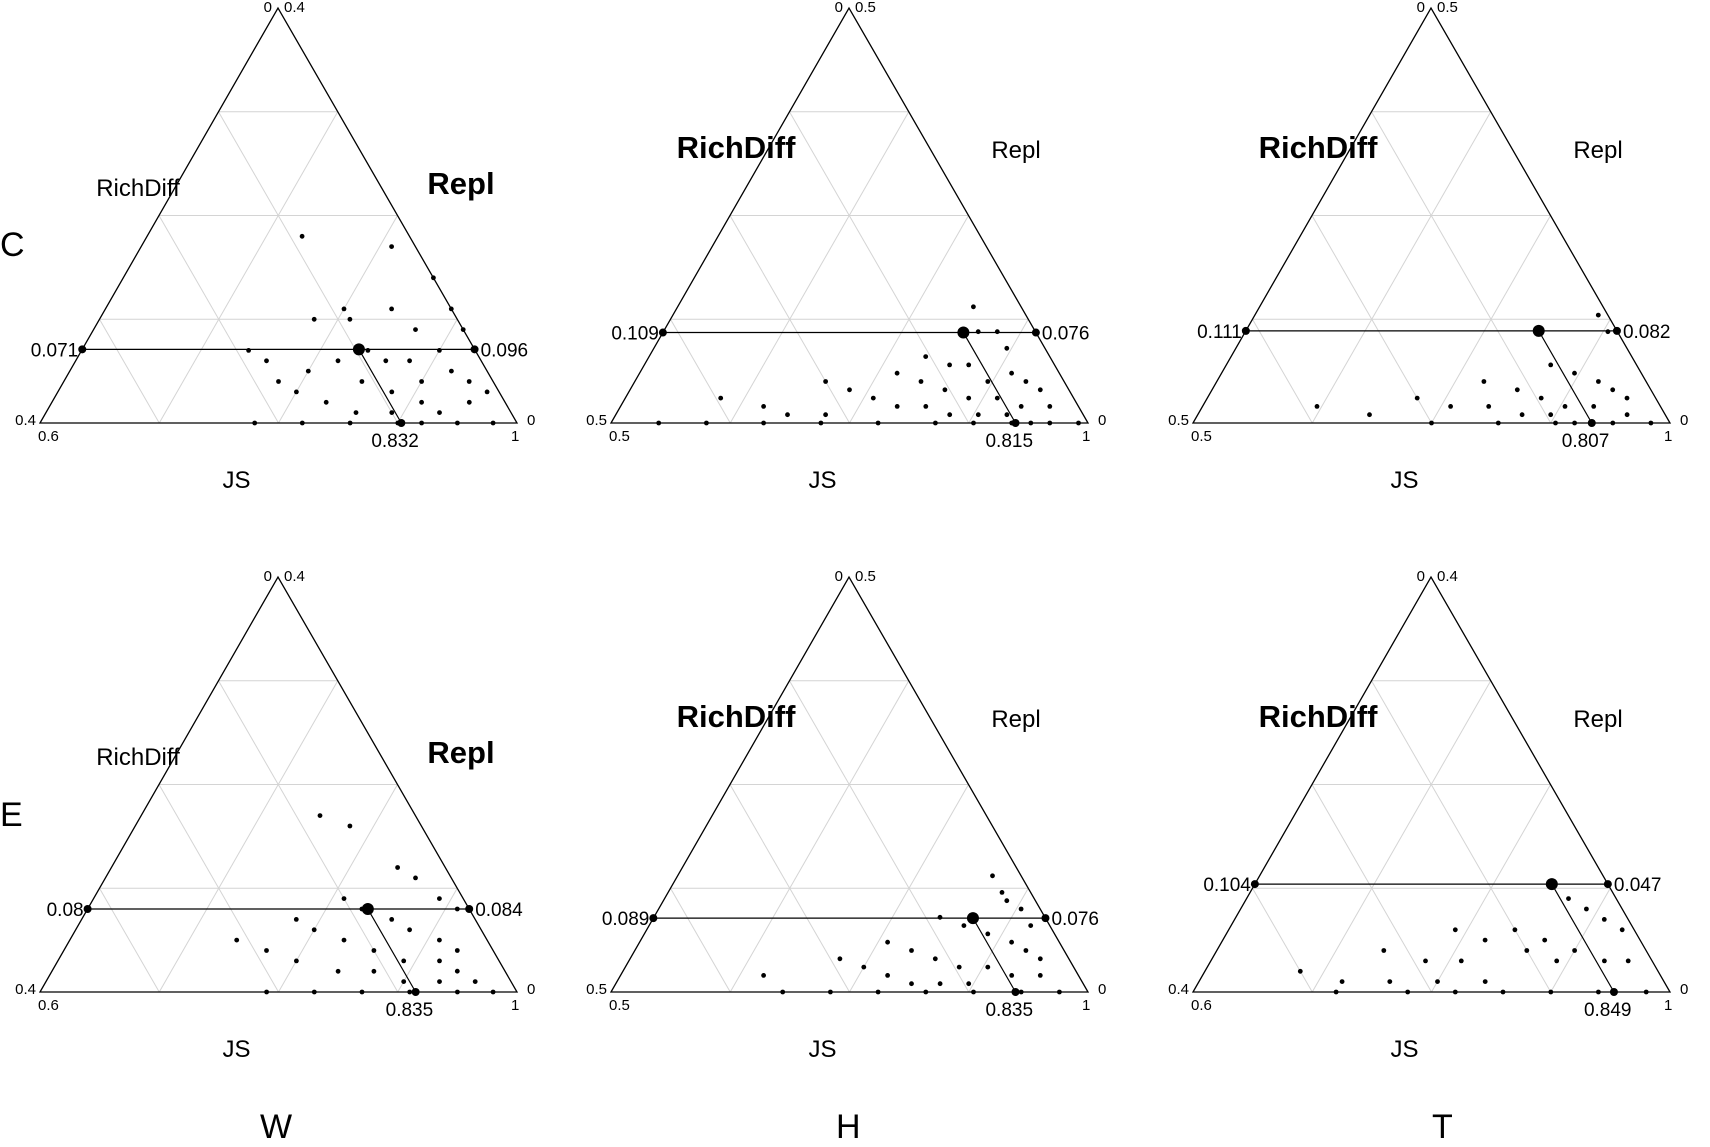 This screenshot has width=1710, height=1147. I want to click on tick-top-right: 0.5, so click(865, 8).